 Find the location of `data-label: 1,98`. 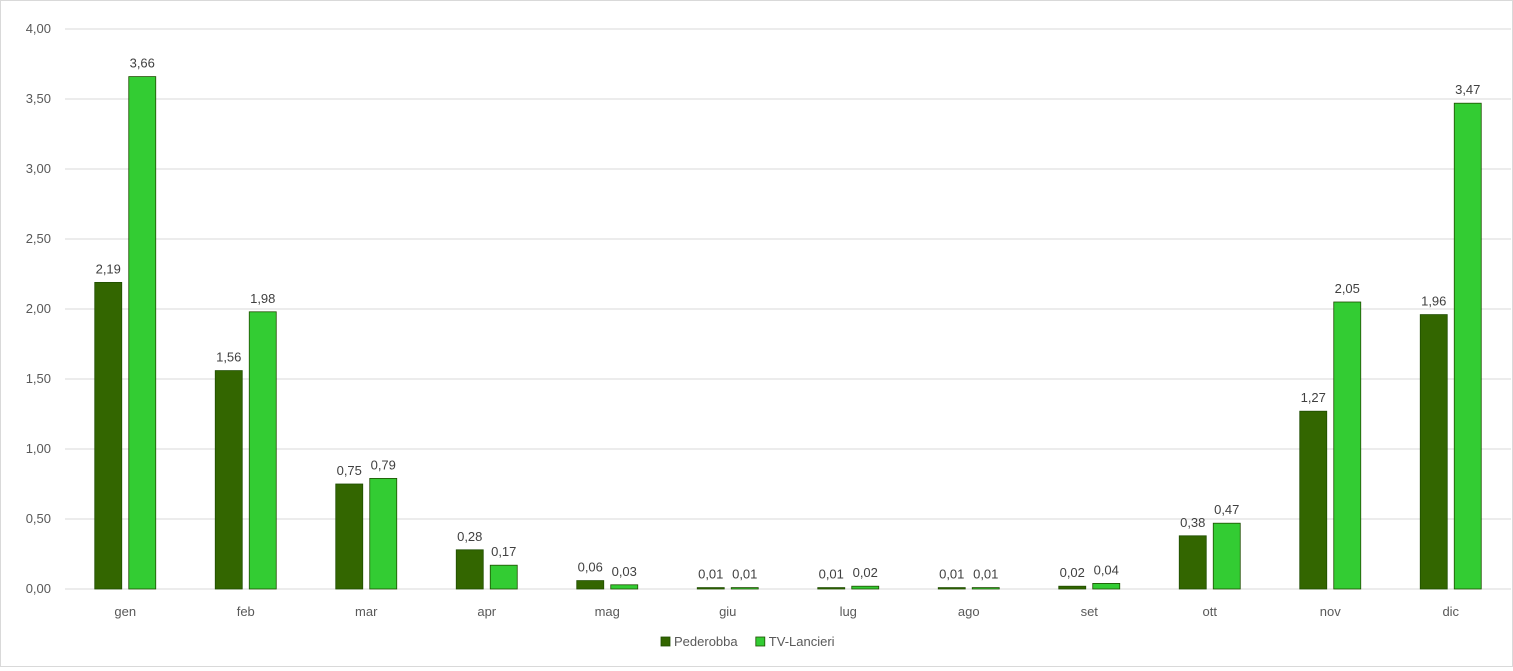

data-label: 1,98 is located at coordinates (262, 298).